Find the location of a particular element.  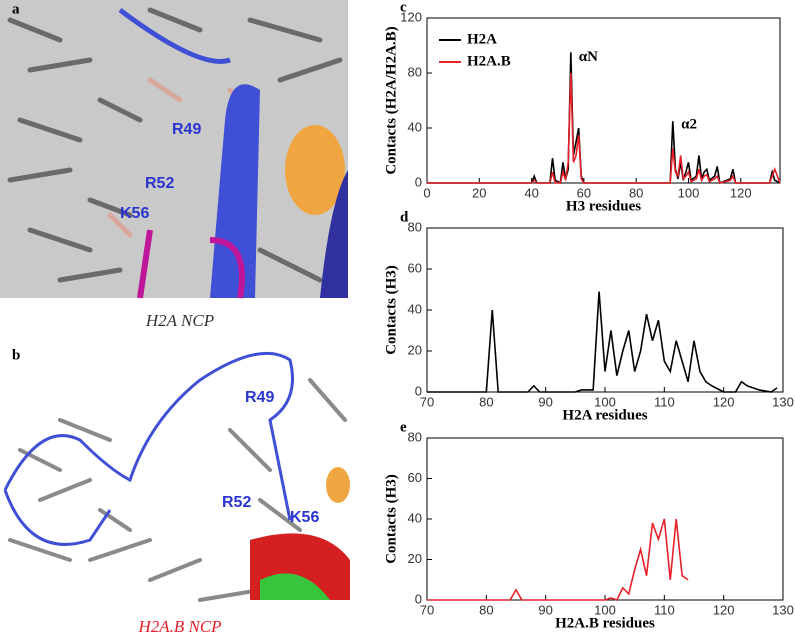

y-axis-label: Contacts (H2A/H2A.B) is located at coordinates (391, 100).